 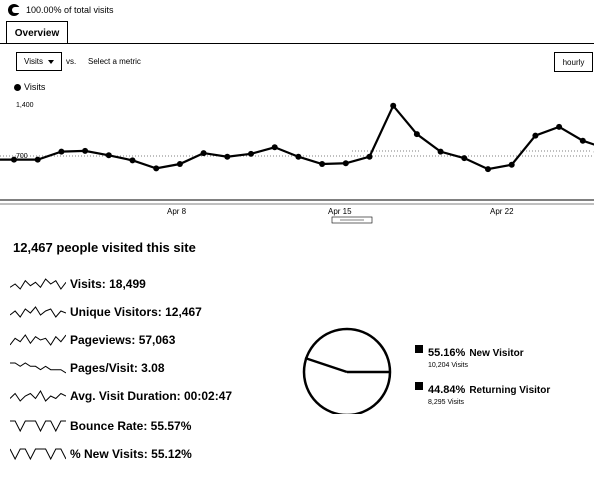 What do you see at coordinates (447, 390) in the screenshot?
I see `slice-percent: 44.84%` at bounding box center [447, 390].